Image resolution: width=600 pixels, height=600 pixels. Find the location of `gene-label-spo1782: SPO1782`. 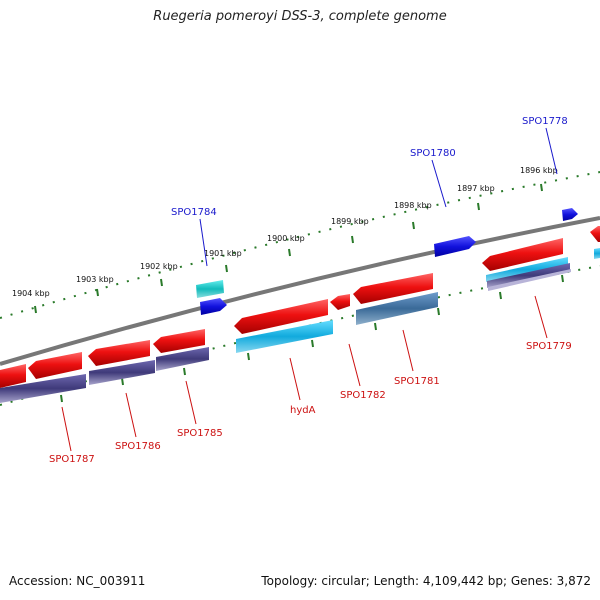

gene-label-spo1782: SPO1782 is located at coordinates (363, 395).